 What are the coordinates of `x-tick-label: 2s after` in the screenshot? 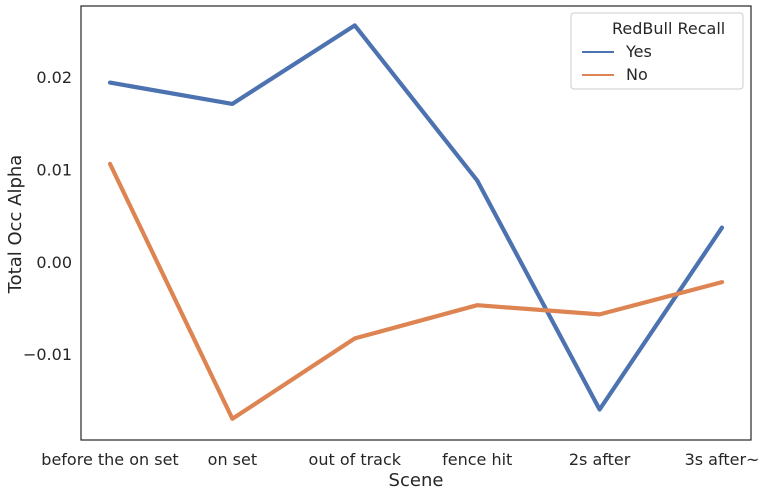 It's located at (600, 459).